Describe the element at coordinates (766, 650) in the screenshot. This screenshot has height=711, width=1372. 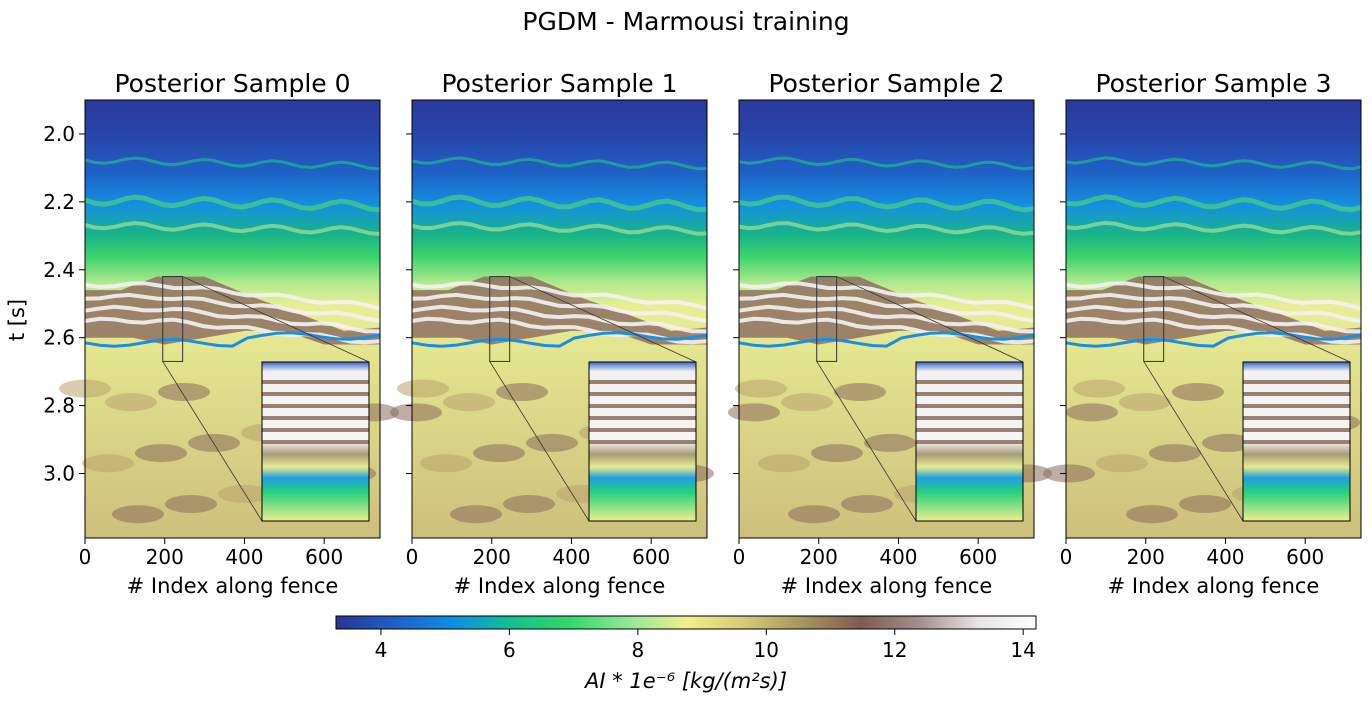
I see `colorbar-tick-label: 10` at that location.